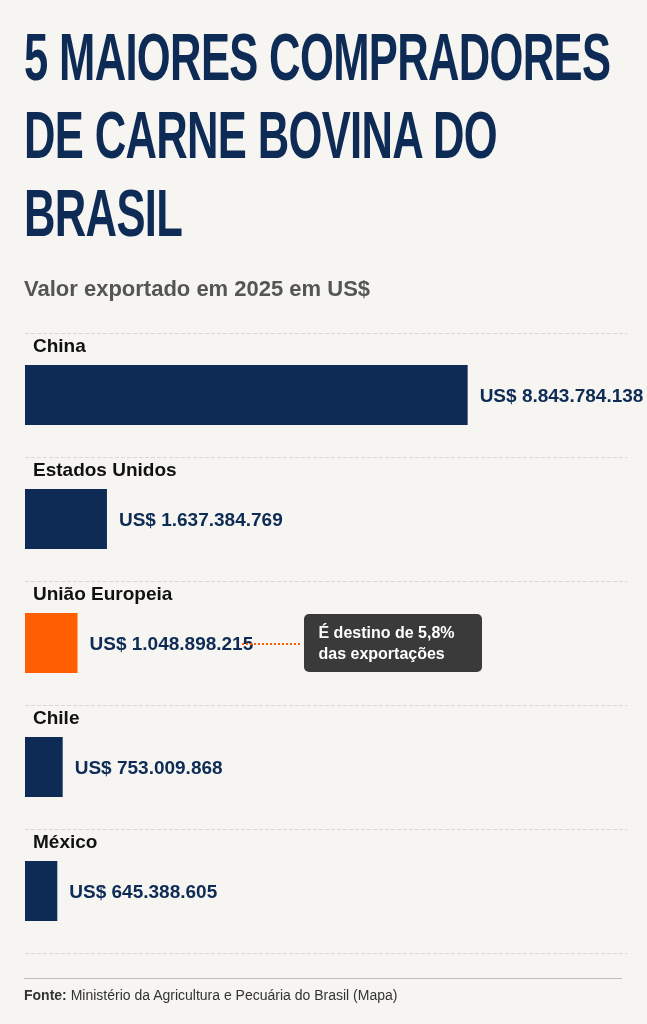 This screenshot has width=647, height=1024. What do you see at coordinates (148, 767) in the screenshot?
I see `data-label: US$ 753.009.868` at bounding box center [148, 767].